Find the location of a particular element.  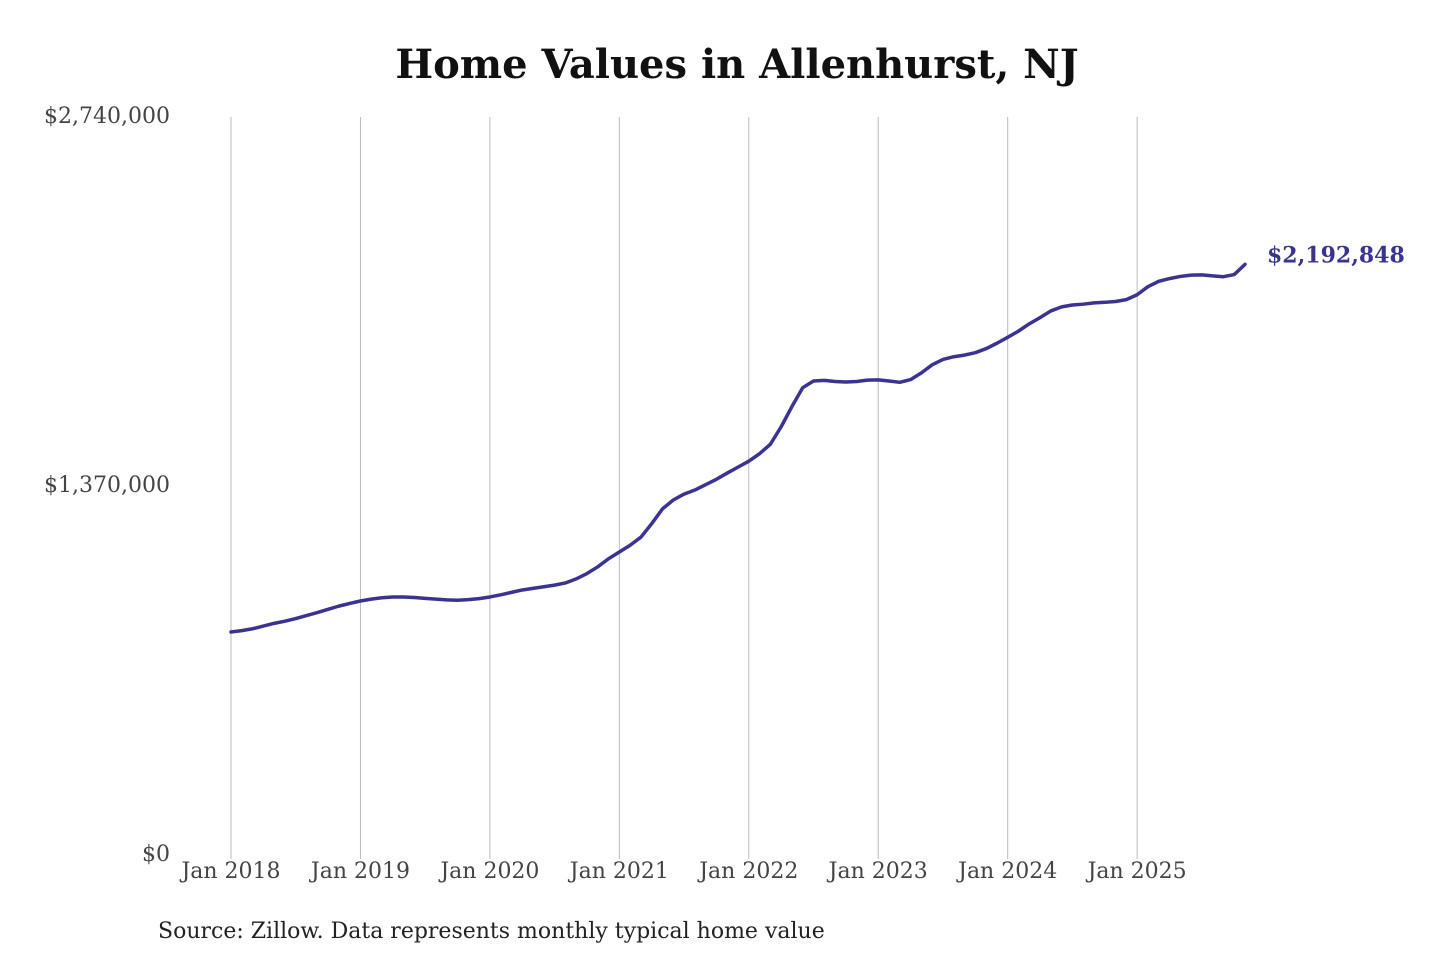

x-tick-label: Jan 2020 is located at coordinates (488, 871).